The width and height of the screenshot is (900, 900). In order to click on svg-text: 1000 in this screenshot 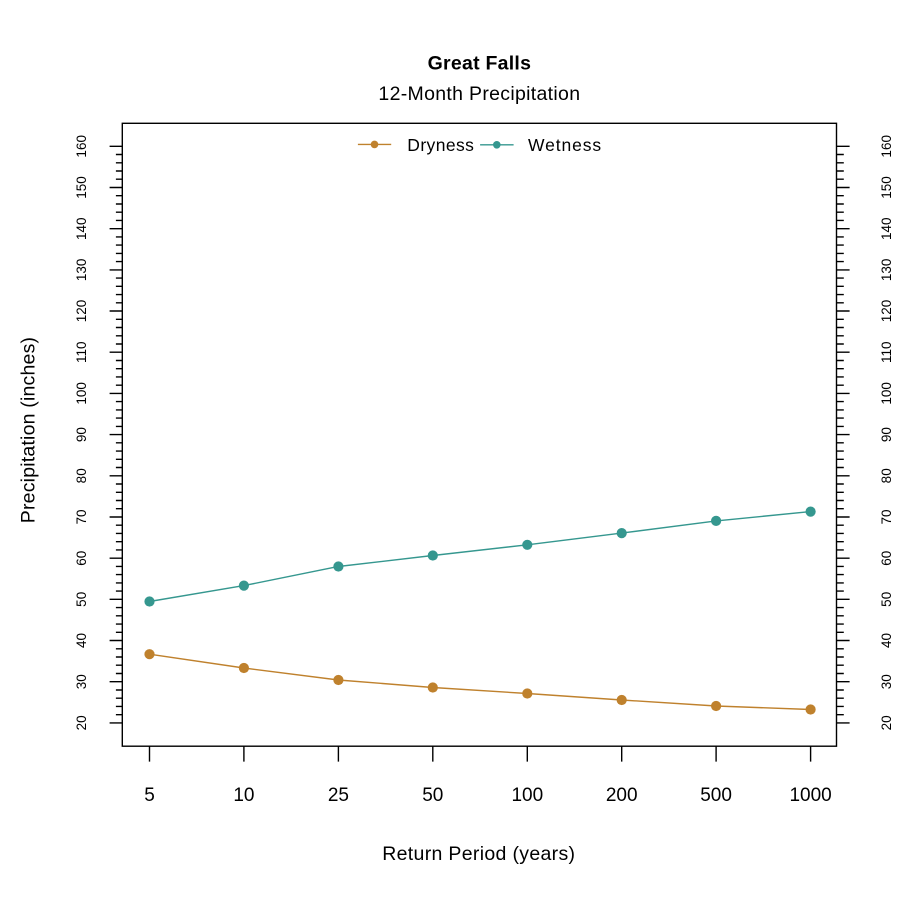, I will do `click(810, 795)`.